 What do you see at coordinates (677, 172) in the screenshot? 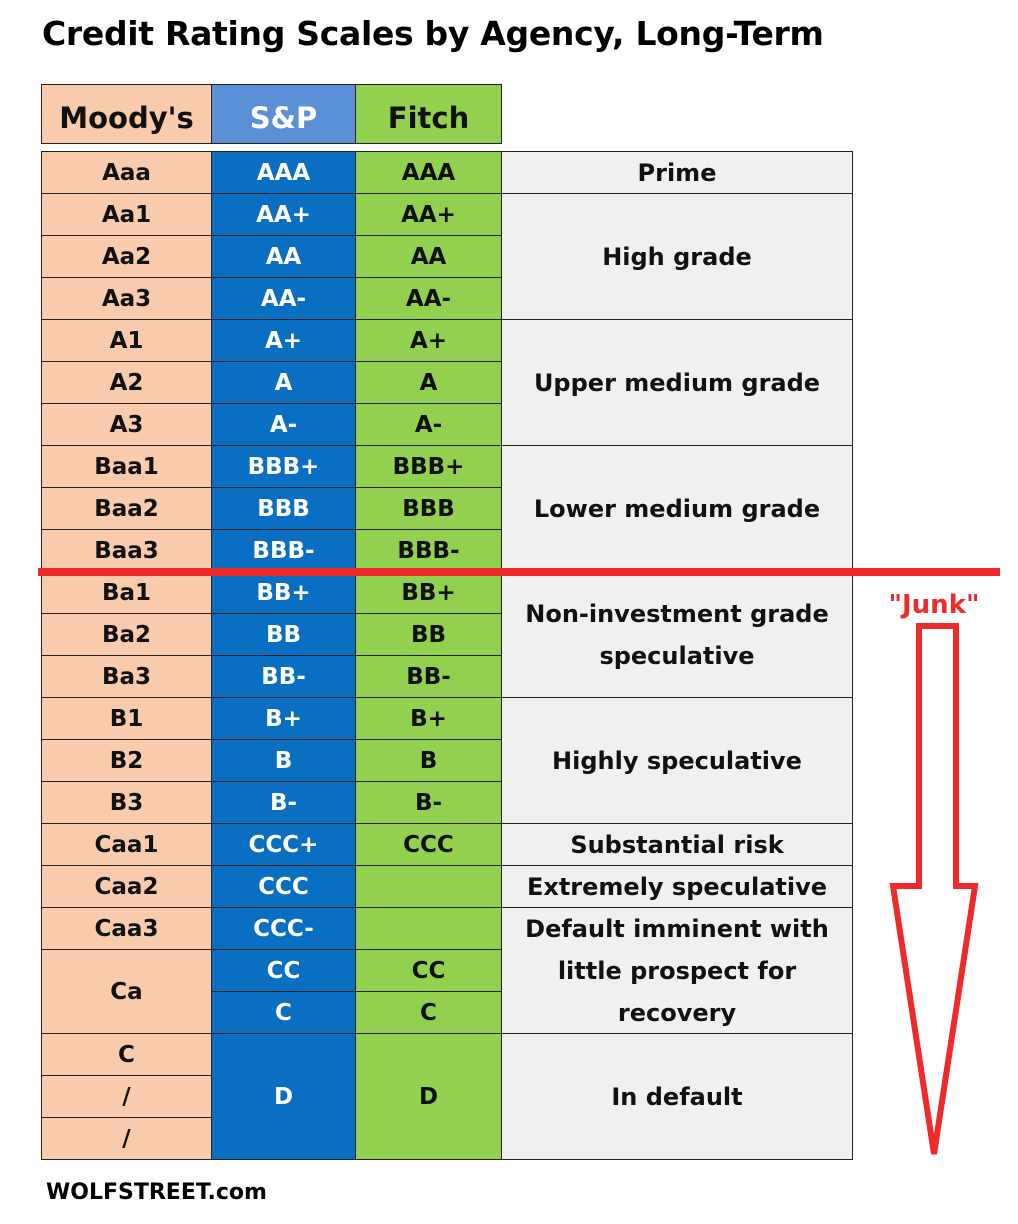
I see `rating-description-cell: Prime` at bounding box center [677, 172].